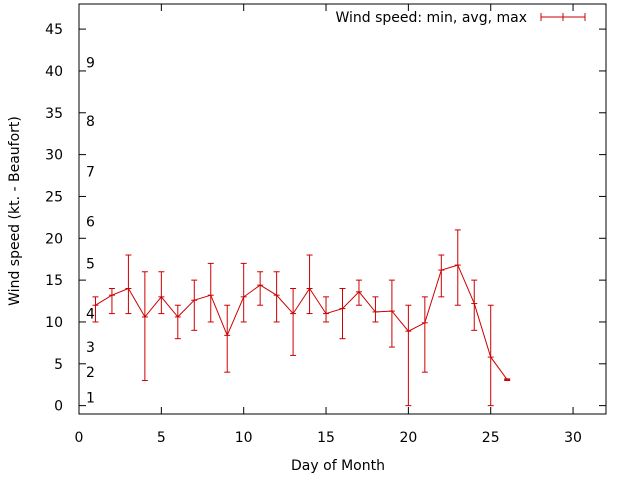 This screenshot has width=640, height=480. What do you see at coordinates (90, 264) in the screenshot?
I see `beaufort-label: 5` at bounding box center [90, 264].